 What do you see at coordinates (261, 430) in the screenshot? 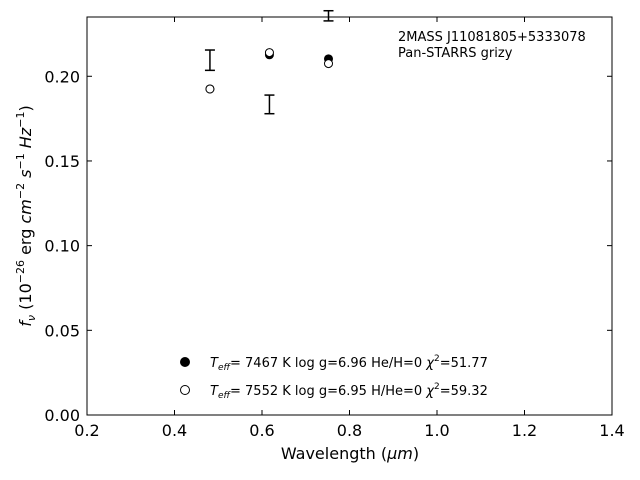
I see `x-tick-label: 0.6` at bounding box center [261, 430].